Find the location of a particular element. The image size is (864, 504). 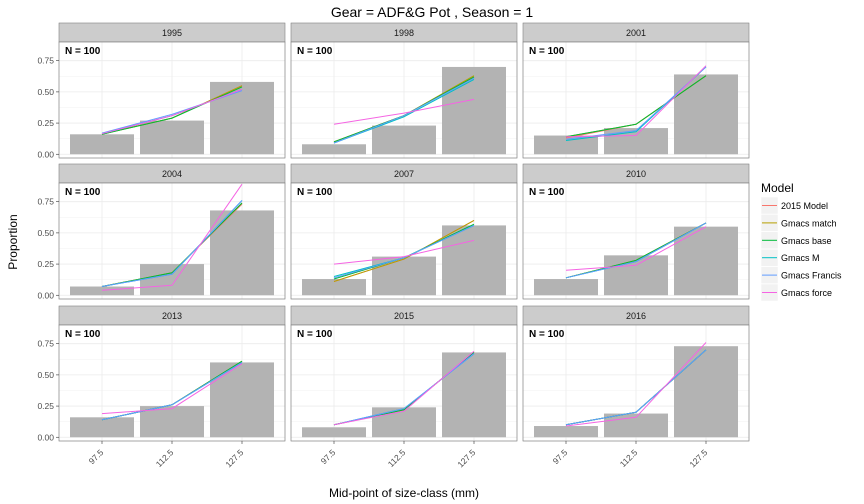

facet-panel: 2016 N = 100 97.5 112.5 127.5 is located at coordinates (636, 387).